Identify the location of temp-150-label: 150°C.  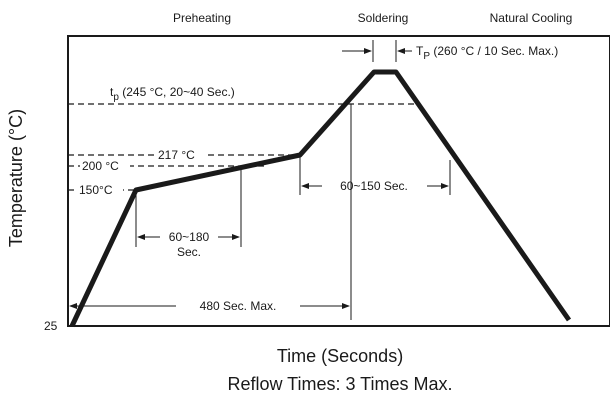
(96, 190).